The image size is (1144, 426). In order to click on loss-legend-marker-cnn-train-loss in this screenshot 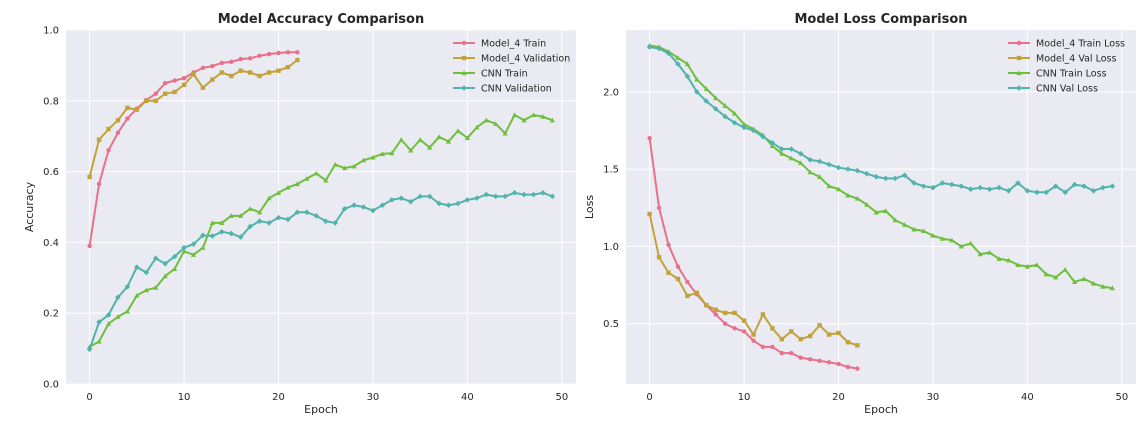, I will do `click(1019, 73)`.